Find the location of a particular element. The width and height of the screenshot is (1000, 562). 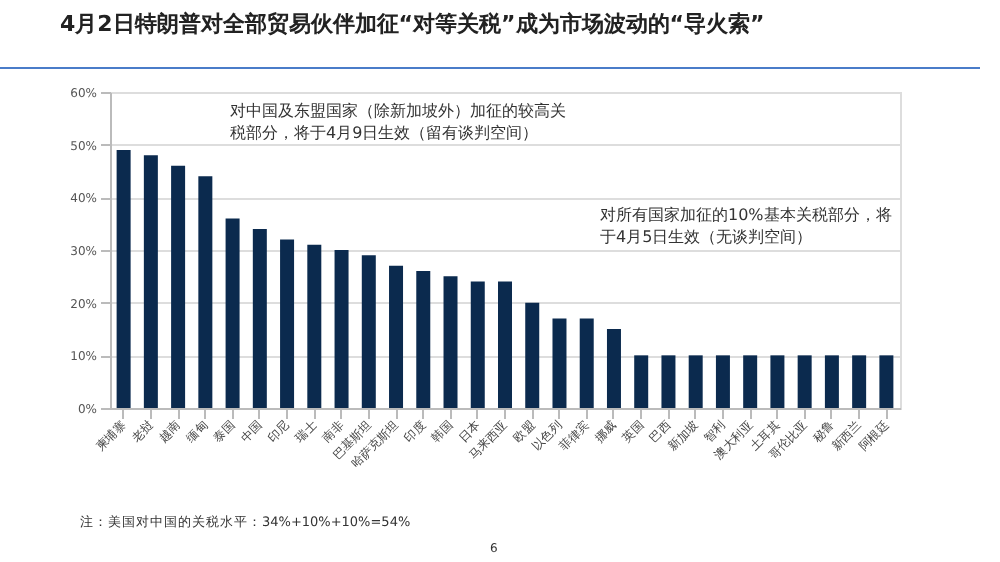

chart-title: 4月2日特朗普对全部贸易伙伴加征“对等关税”成为市场波动的“导火索” is located at coordinates (412, 24).